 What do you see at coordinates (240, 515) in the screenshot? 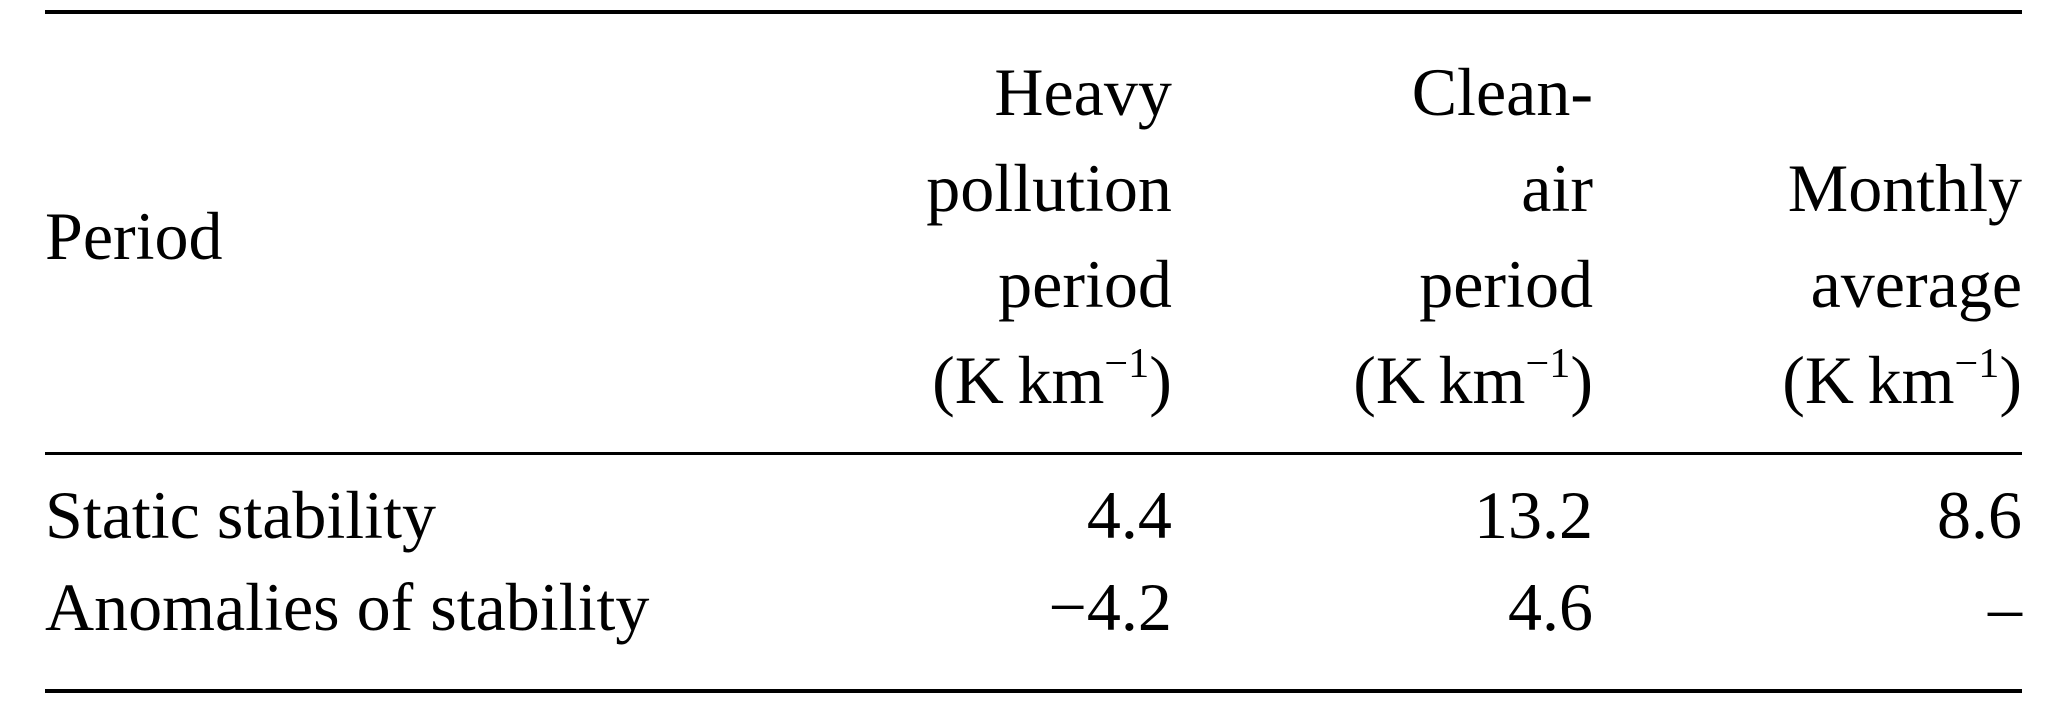
I see `row-label-static-stability: Static stability` at bounding box center [240, 515].